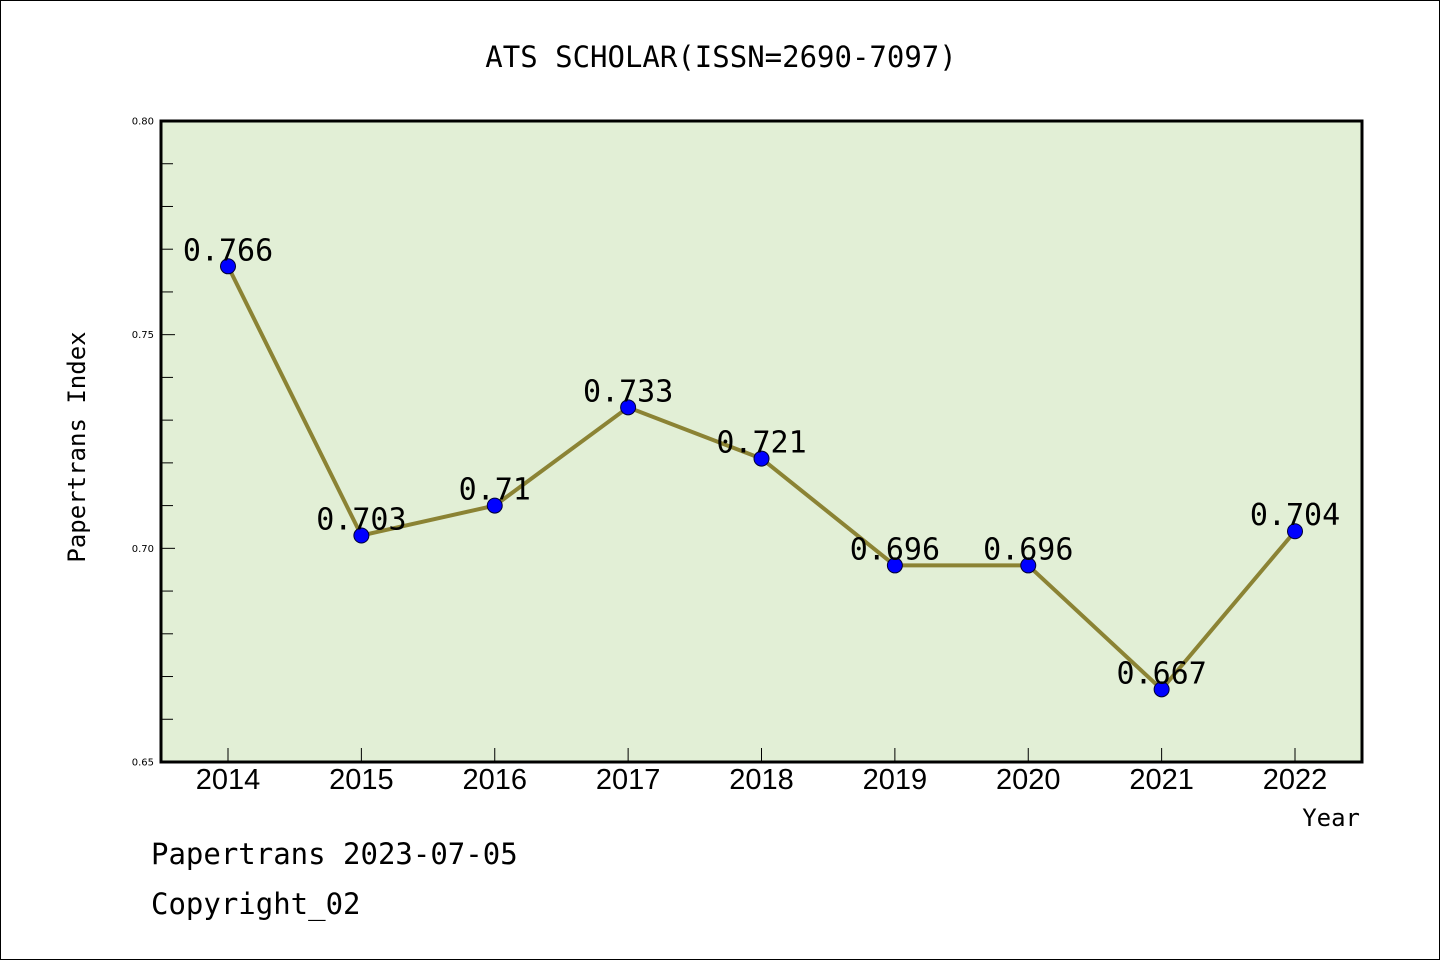 The height and width of the screenshot is (960, 1440). Describe the element at coordinates (143, 549) in the screenshot. I see `y-tick-label: 0.70` at that location.